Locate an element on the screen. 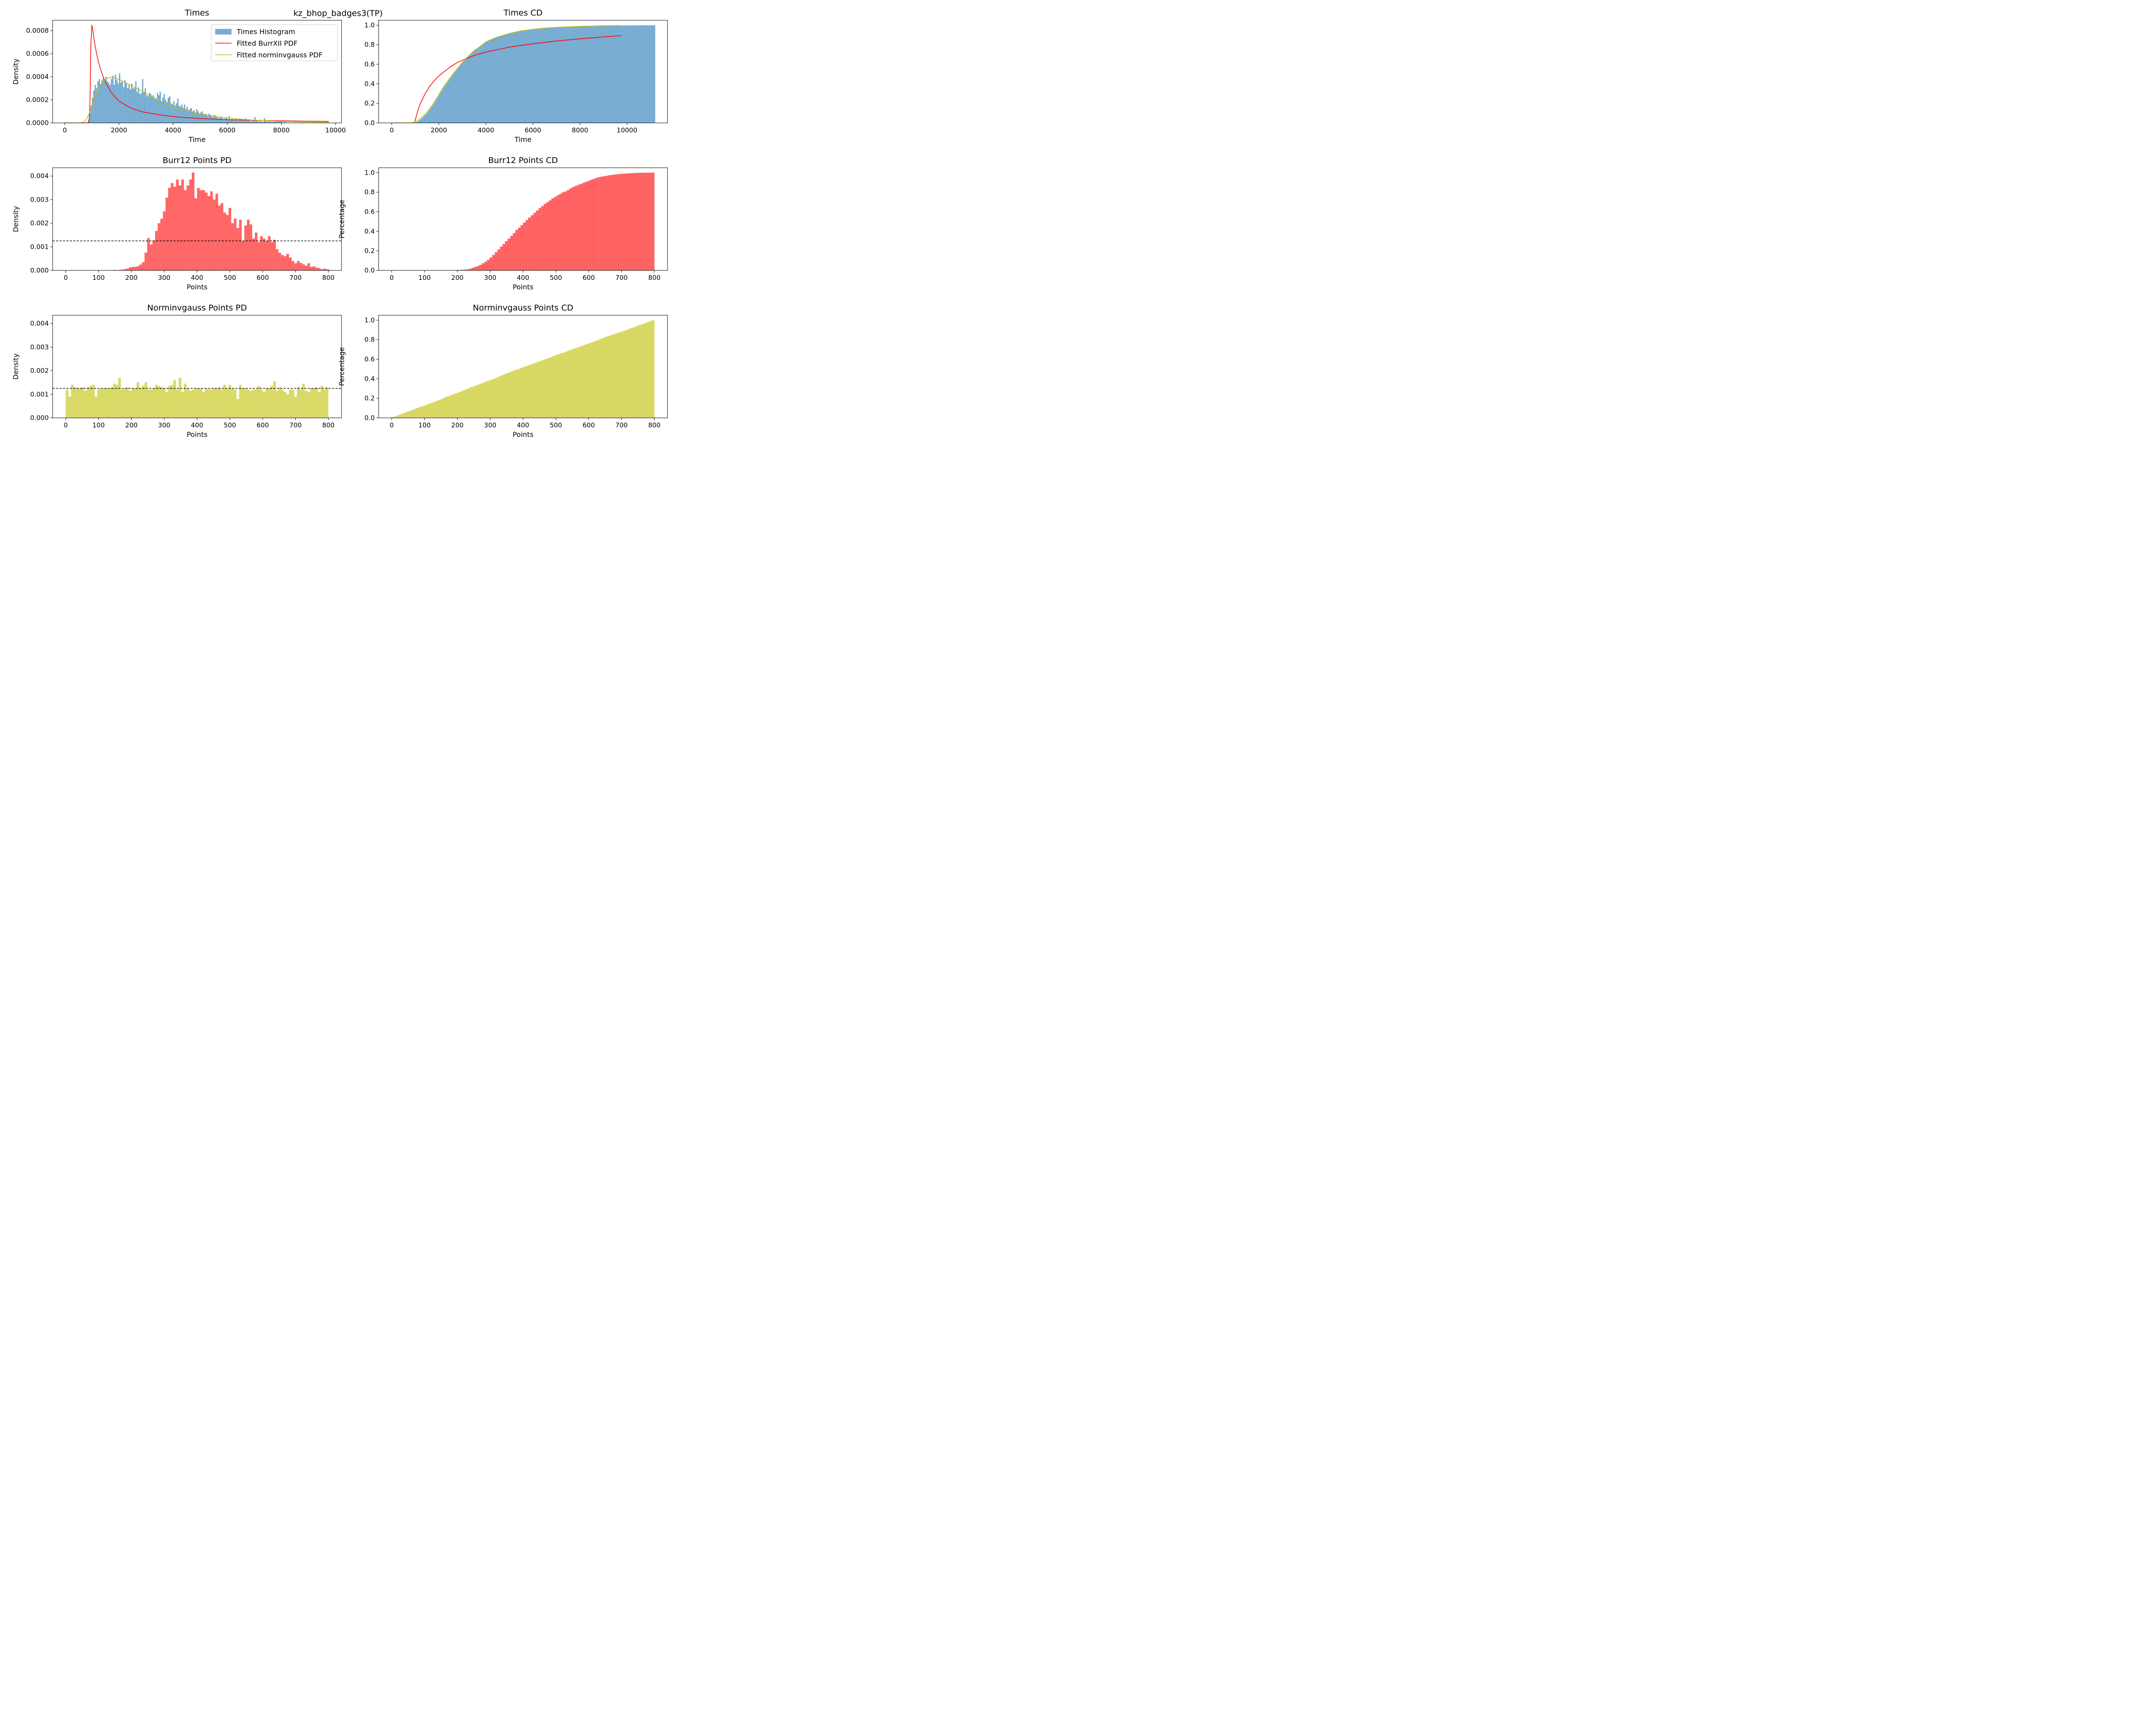 The width and height of the screenshot is (2156, 1725). x-tick-label: 400 is located at coordinates (523, 278).